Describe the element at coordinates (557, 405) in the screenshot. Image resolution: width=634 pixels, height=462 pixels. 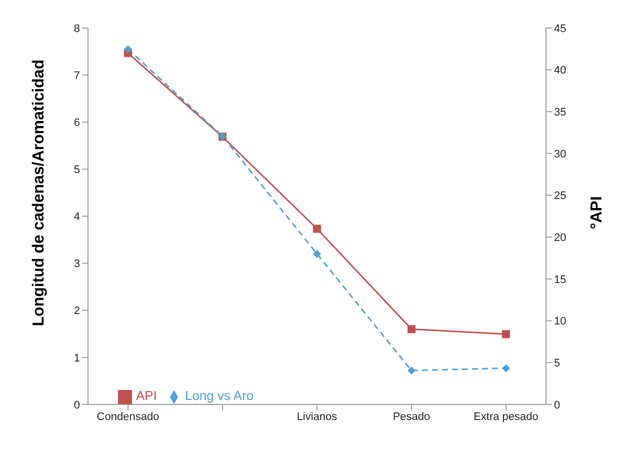
I see `y2-tick-label: 0` at that location.